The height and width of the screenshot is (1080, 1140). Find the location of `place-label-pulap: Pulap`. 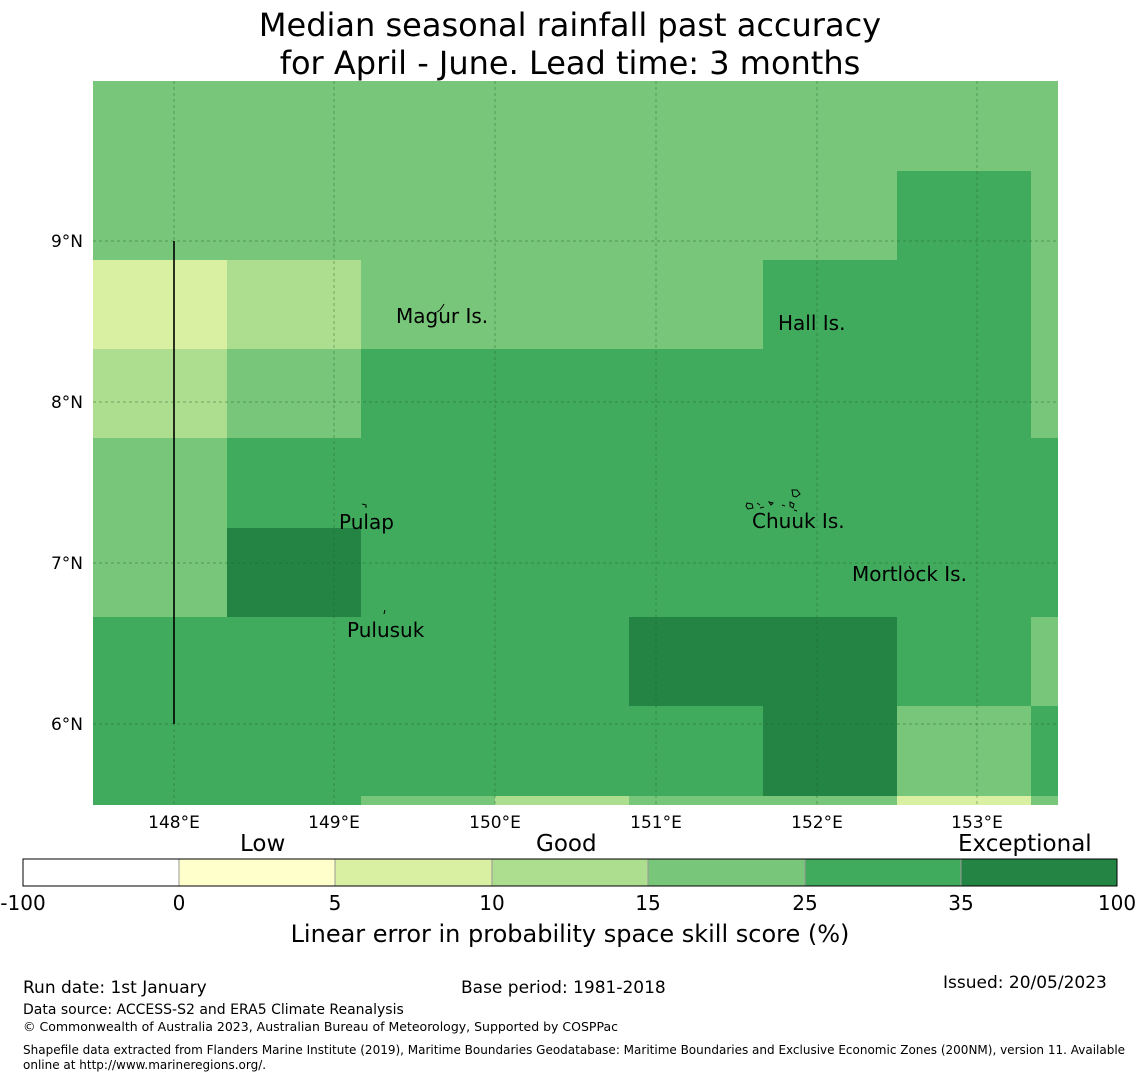

place-label-pulap: Pulap is located at coordinates (366, 522).